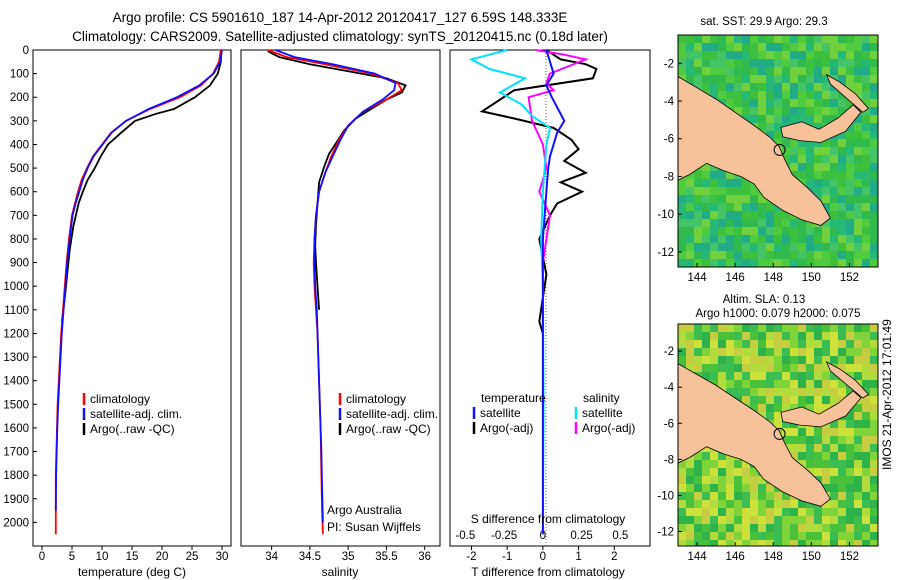  I want to click on map-y-tick-label: -2, so click(669, 352).